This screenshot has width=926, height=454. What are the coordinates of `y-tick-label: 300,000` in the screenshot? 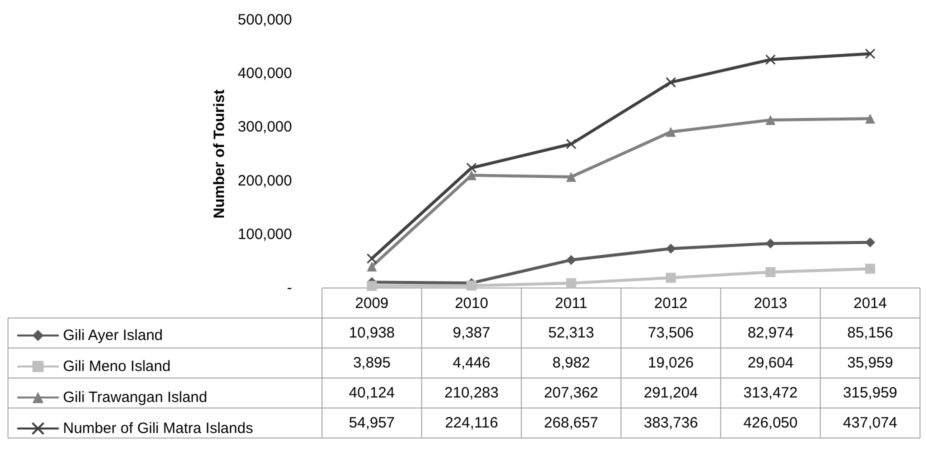 It's located at (265, 127).